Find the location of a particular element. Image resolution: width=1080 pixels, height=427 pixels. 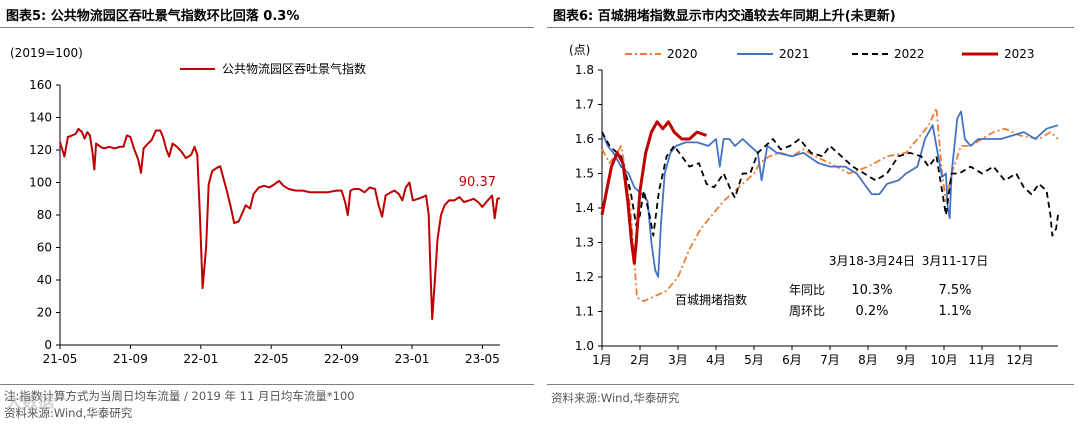

table-col-header-2: 3月11-17日 is located at coordinates (955, 261).